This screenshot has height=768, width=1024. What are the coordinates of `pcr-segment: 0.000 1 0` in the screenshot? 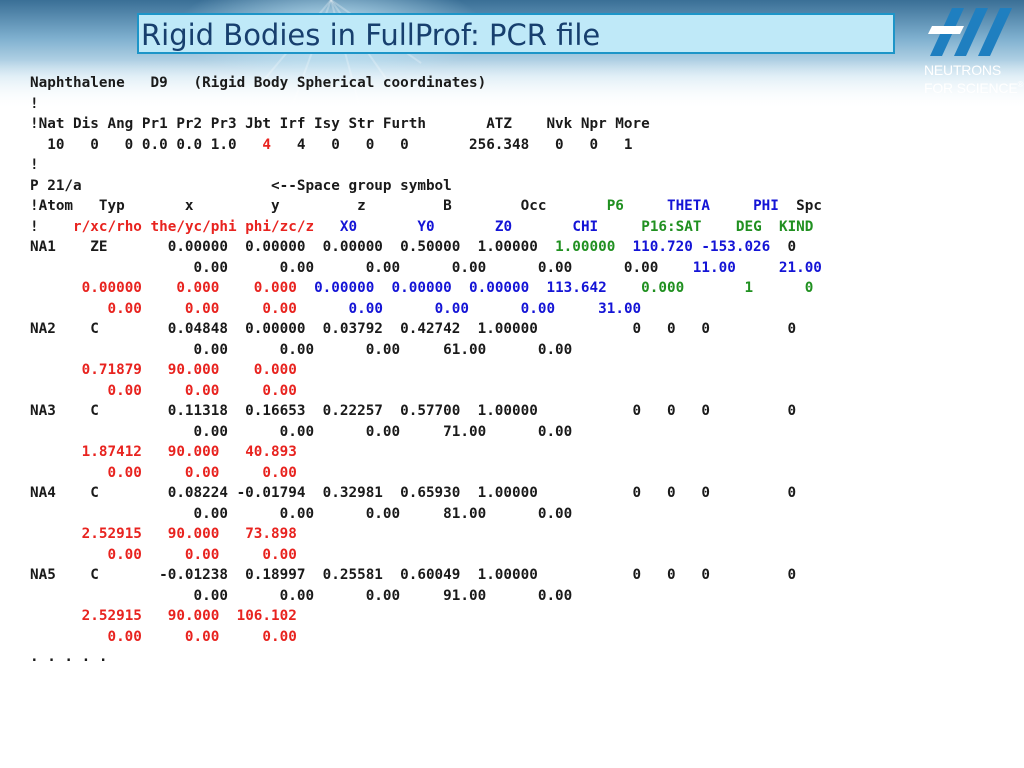 It's located at (727, 288).